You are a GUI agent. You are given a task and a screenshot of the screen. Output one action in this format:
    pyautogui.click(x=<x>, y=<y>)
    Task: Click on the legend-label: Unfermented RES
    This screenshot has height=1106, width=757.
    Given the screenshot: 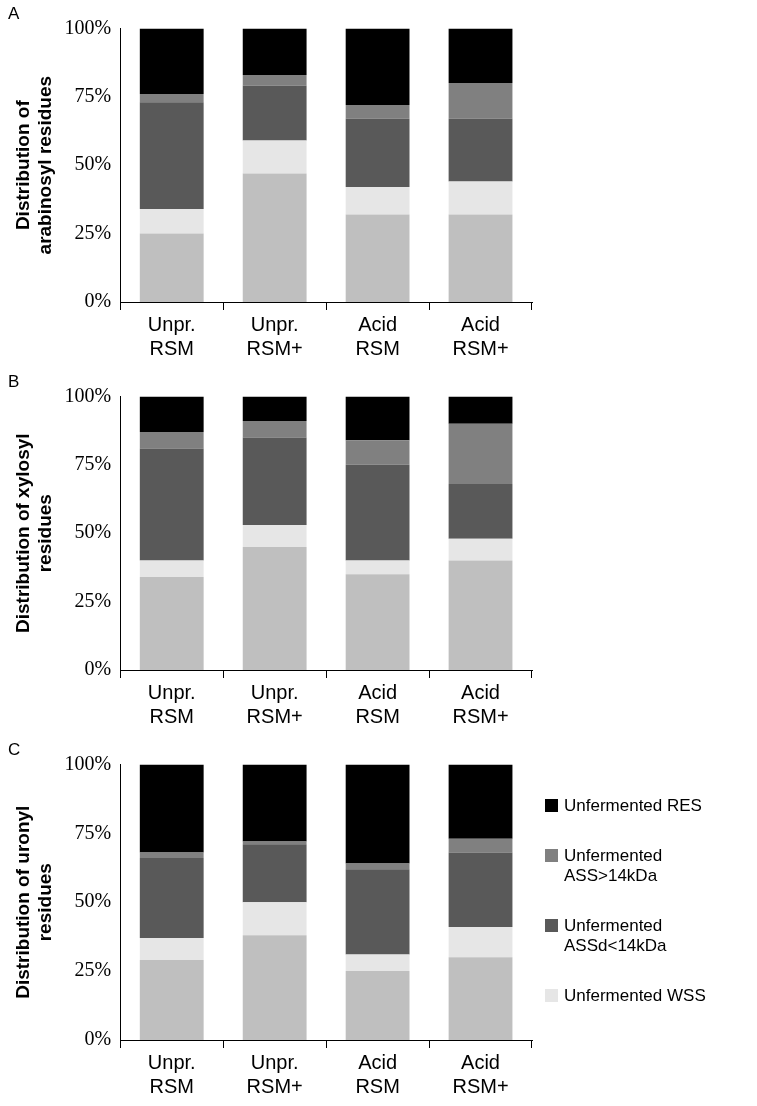 What is the action you would take?
    pyautogui.click(x=633, y=806)
    